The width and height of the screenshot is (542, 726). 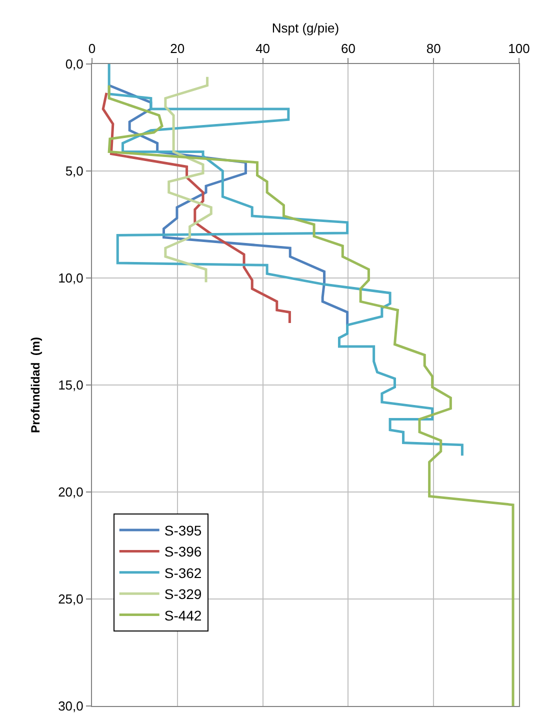 I want to click on x-tick-label: 40, so click(x=263, y=48).